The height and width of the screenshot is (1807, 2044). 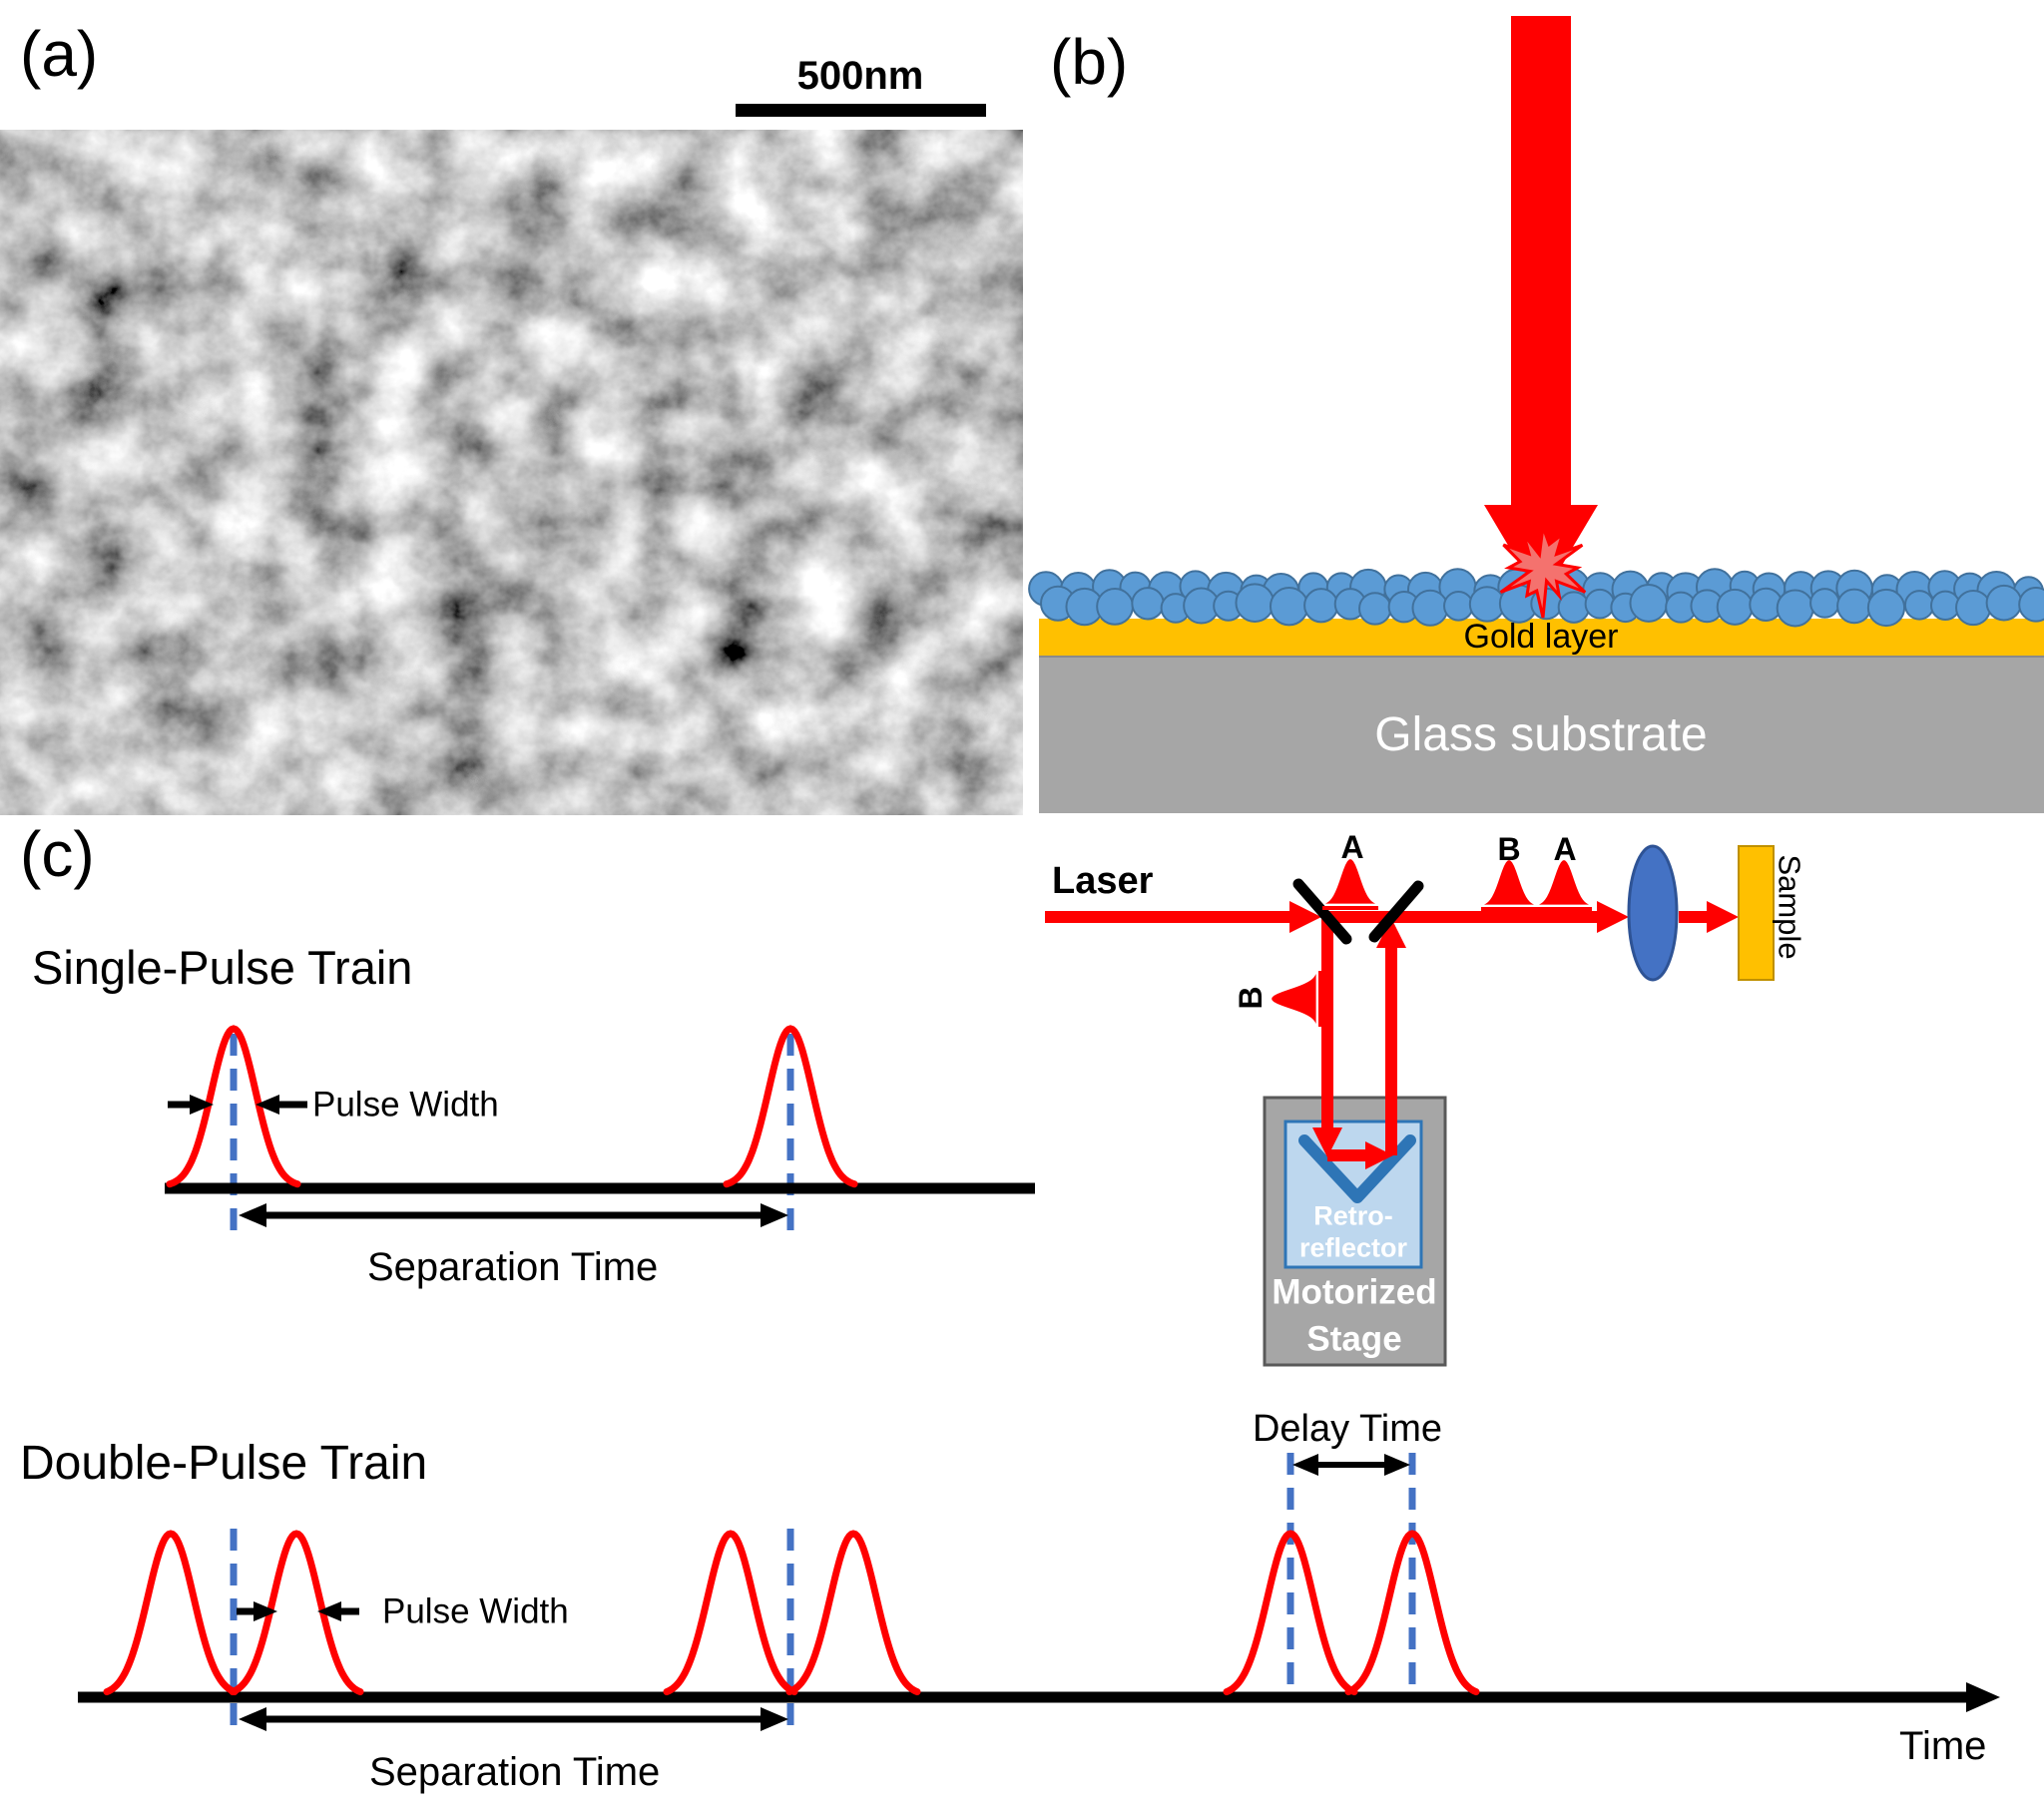 What do you see at coordinates (1089, 62) in the screenshot?
I see `panel-b-label: (b)` at bounding box center [1089, 62].